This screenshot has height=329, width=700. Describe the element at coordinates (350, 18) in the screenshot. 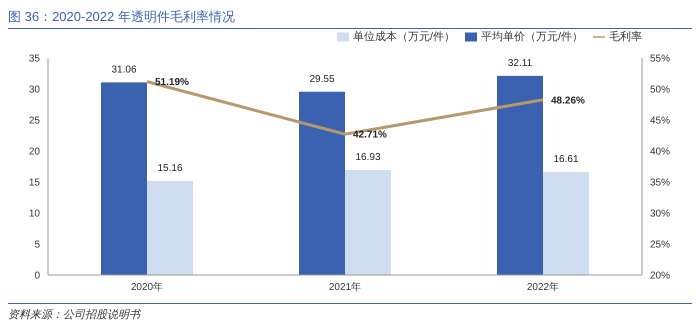

I see `chart-title: 图 36：2020-2022 年透明件毛利率情况` at that location.